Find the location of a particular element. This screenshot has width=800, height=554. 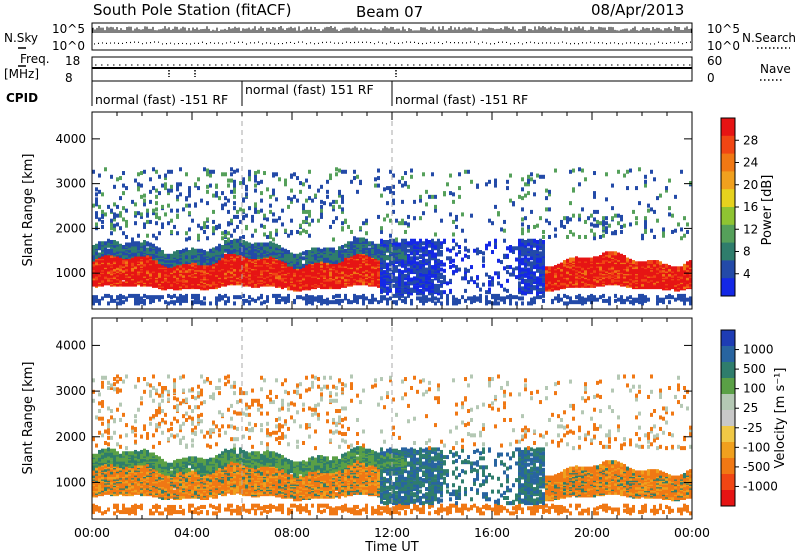

nsky-label: N.Sky is located at coordinates (21, 38).